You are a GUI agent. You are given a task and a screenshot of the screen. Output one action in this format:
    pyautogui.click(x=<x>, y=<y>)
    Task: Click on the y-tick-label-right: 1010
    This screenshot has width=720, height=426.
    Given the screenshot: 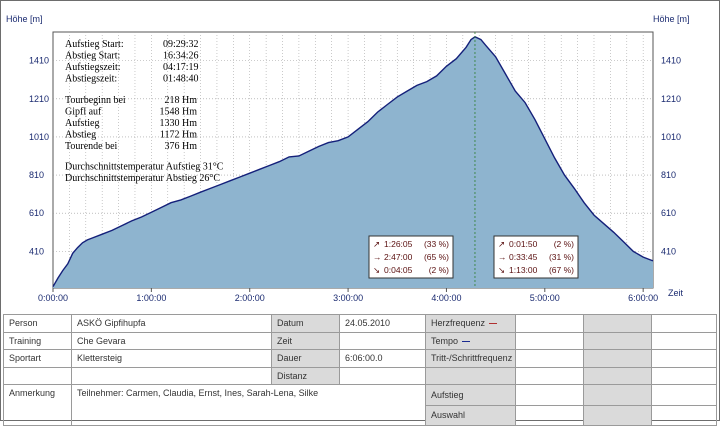 What is the action you would take?
    pyautogui.click(x=671, y=137)
    